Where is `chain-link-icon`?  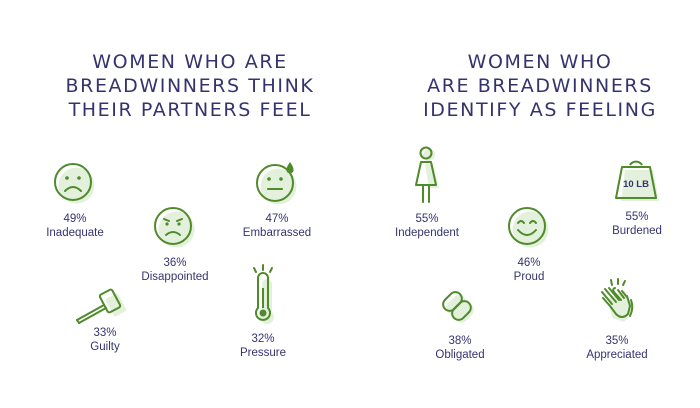 chain-link-icon is located at coordinates (458, 307).